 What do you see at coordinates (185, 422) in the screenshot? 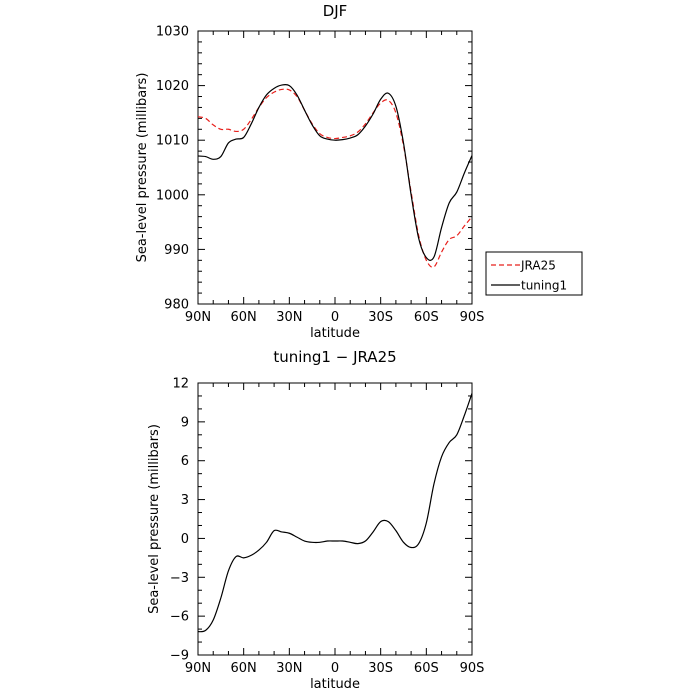
I see `y-tick-label: 9` at bounding box center [185, 422].